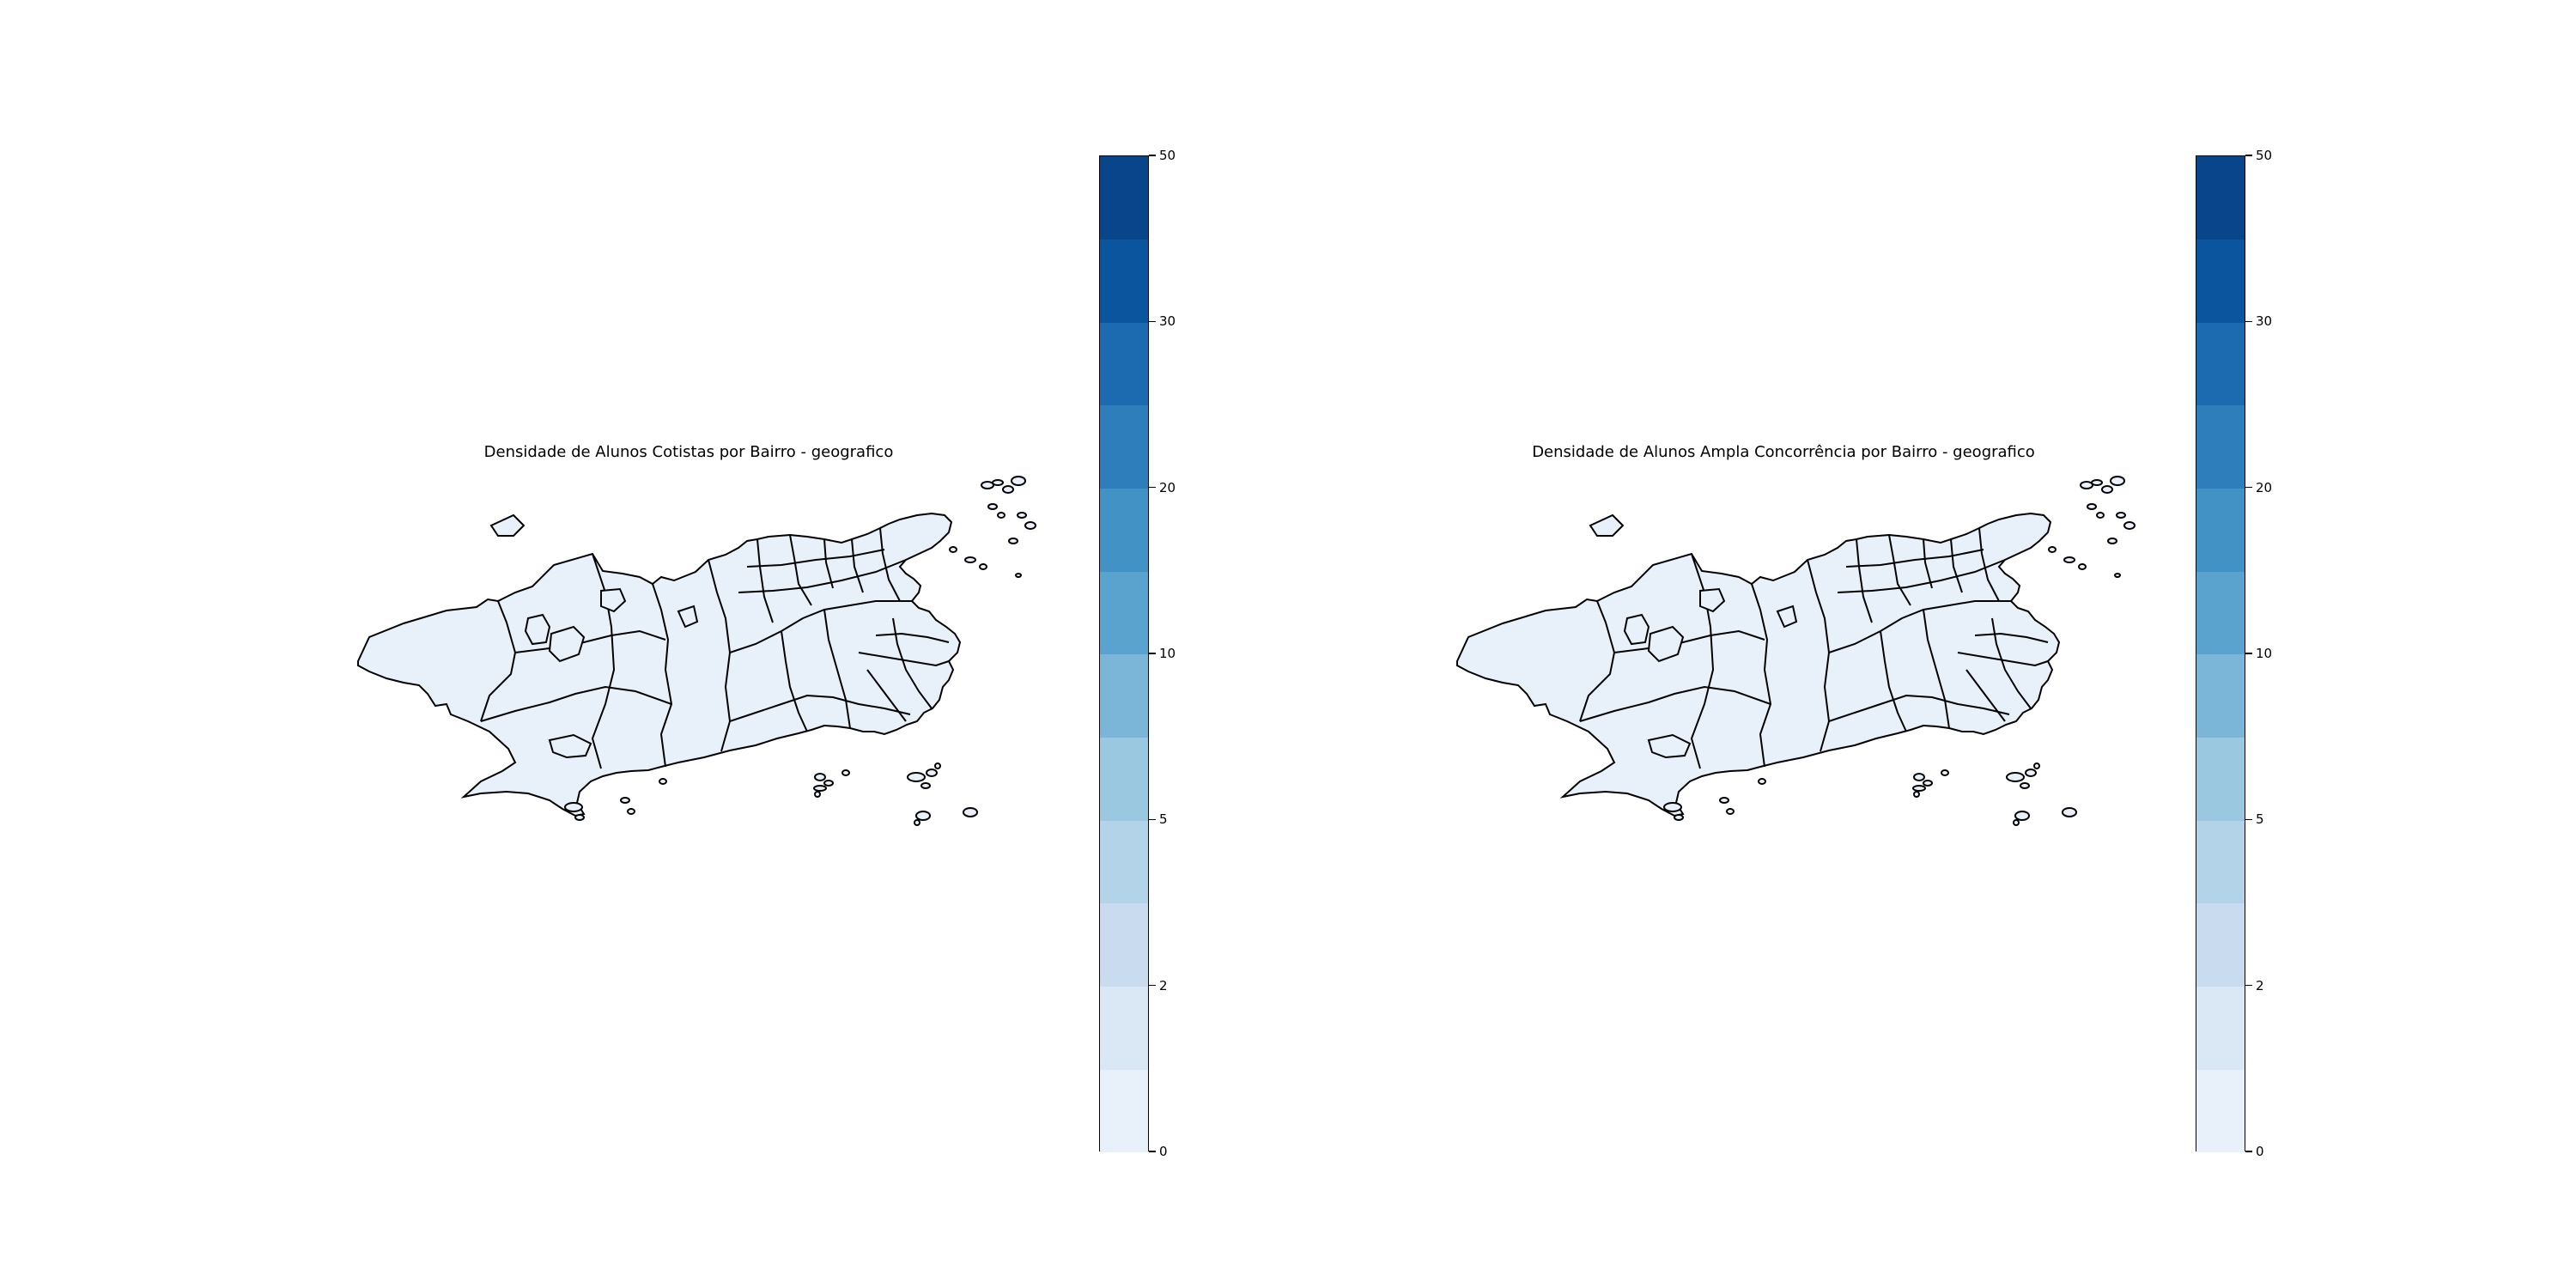 This screenshot has height=1288, width=2576. What do you see at coordinates (2265, 653) in the screenshot?
I see `colorbar-tick-label: 10` at bounding box center [2265, 653].